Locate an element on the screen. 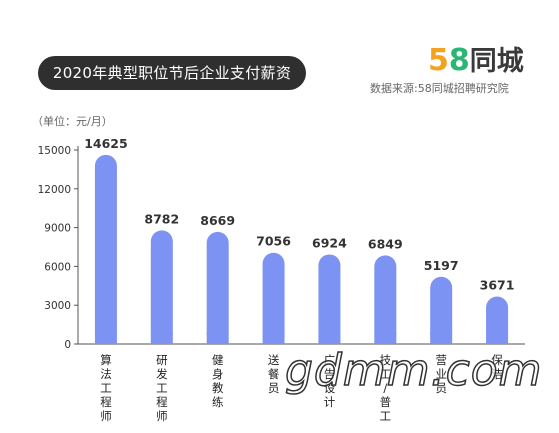 The height and width of the screenshot is (433, 559). bar-value-label: 5197 is located at coordinates (441, 265).